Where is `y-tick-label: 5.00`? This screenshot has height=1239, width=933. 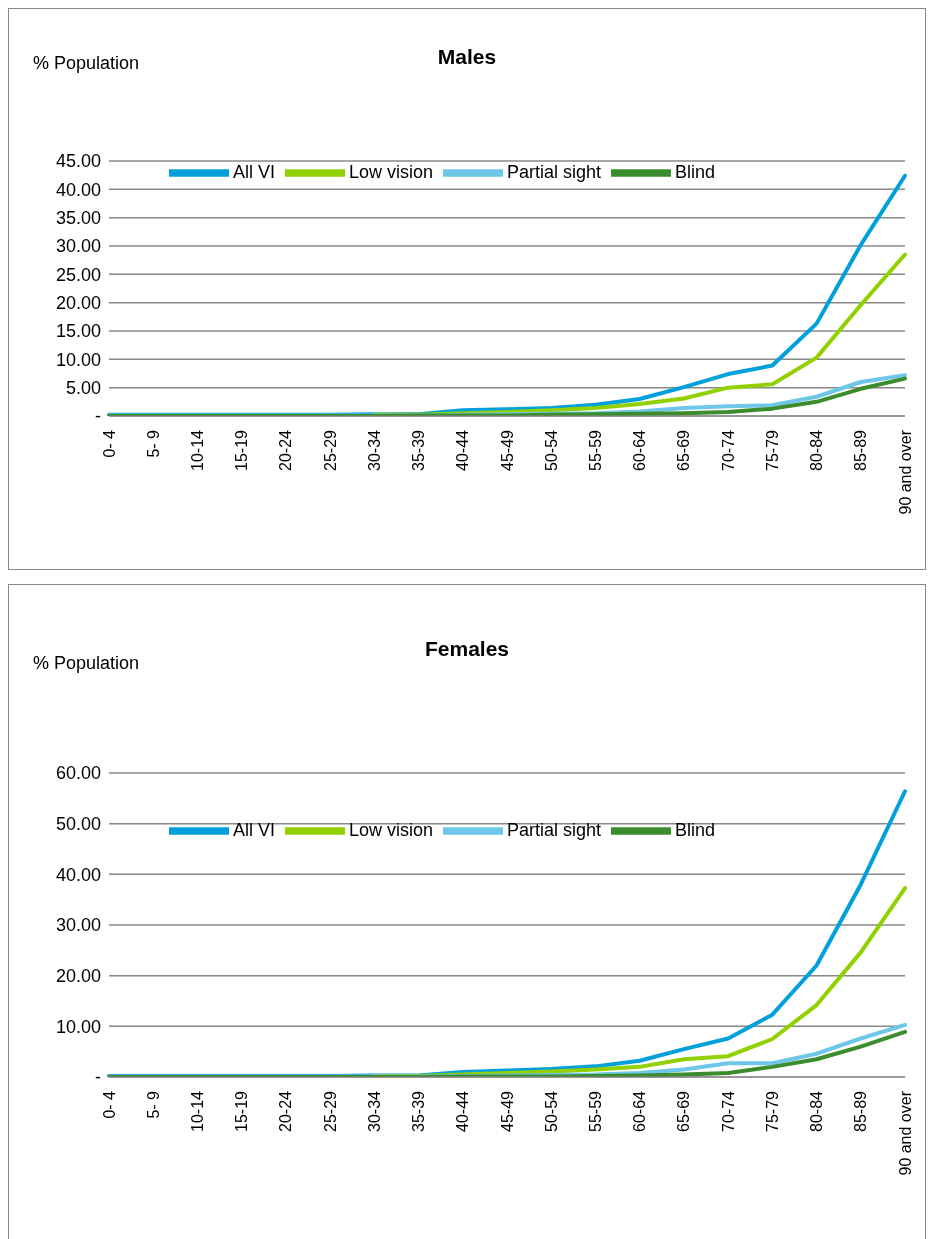
y-tick-label: 5.00 is located at coordinates (83, 388).